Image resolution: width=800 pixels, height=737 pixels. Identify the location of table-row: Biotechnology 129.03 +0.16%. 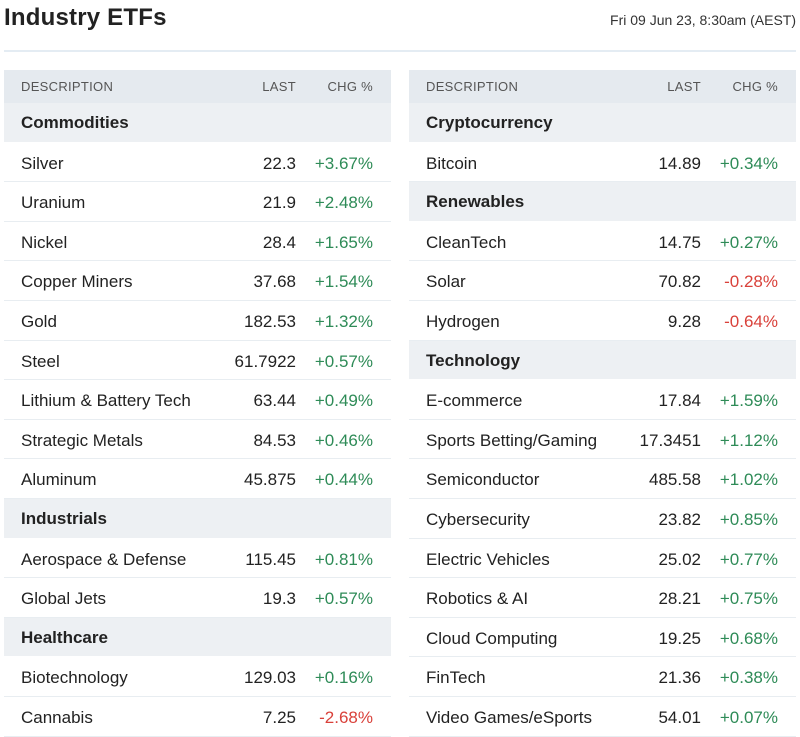
(197, 677).